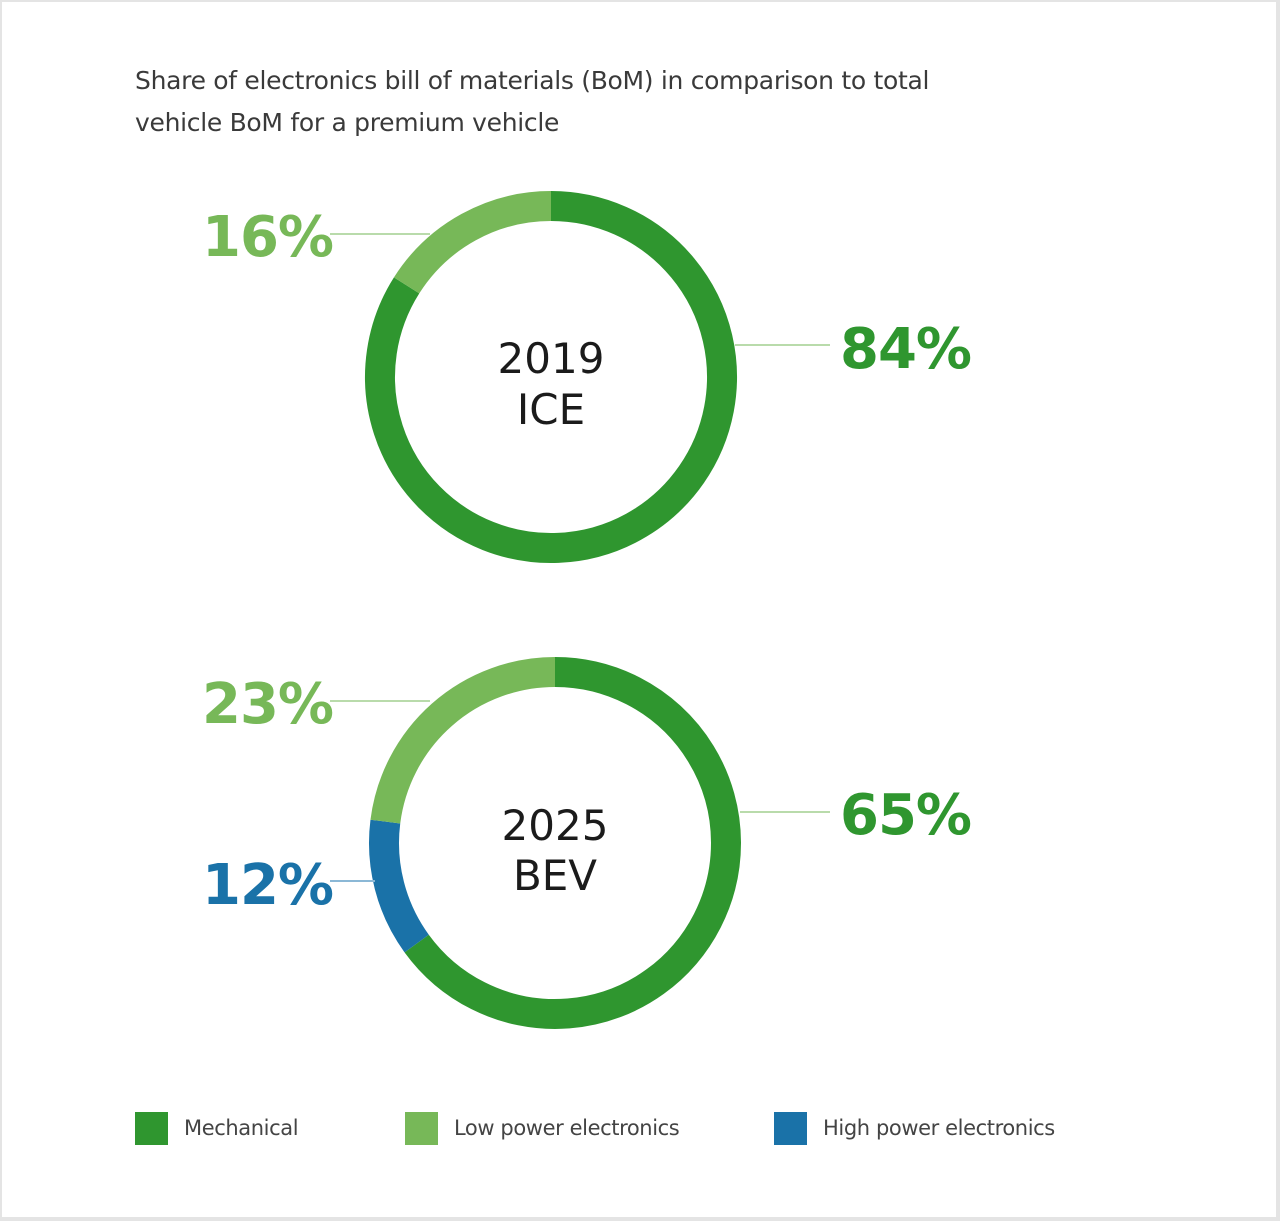  I want to click on donut-slice-high-power-electronics, so click(399, 886).